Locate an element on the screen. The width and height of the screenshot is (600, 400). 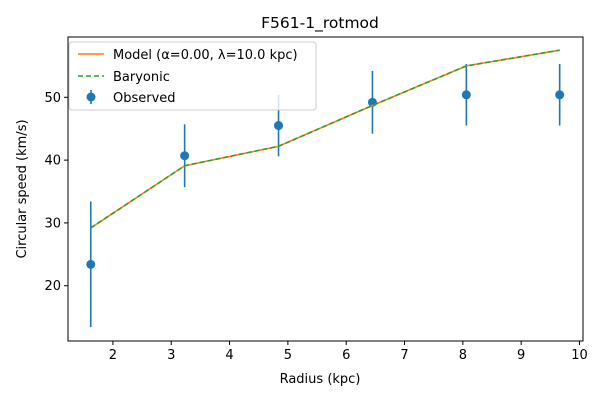
x-tick-label: 7 is located at coordinates (404, 355).